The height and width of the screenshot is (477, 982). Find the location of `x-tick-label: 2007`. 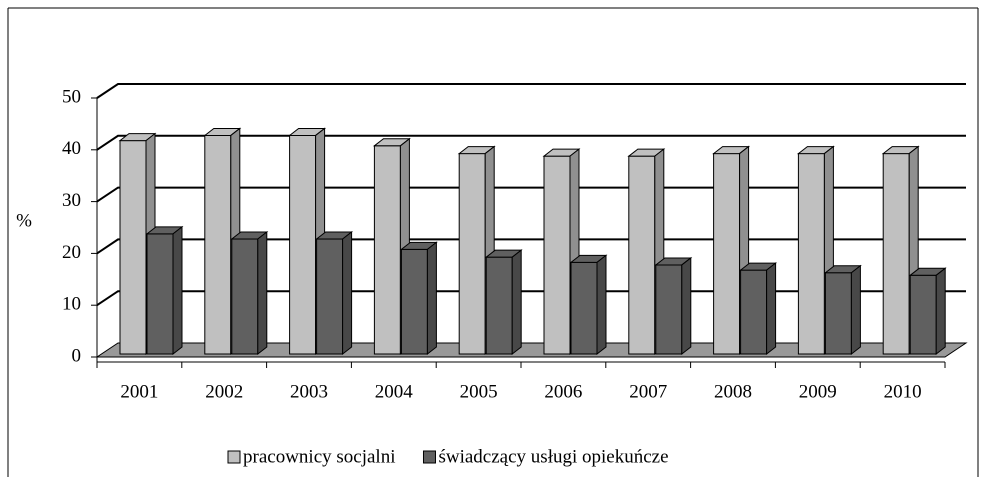

x-tick-label: 2007 is located at coordinates (648, 391).